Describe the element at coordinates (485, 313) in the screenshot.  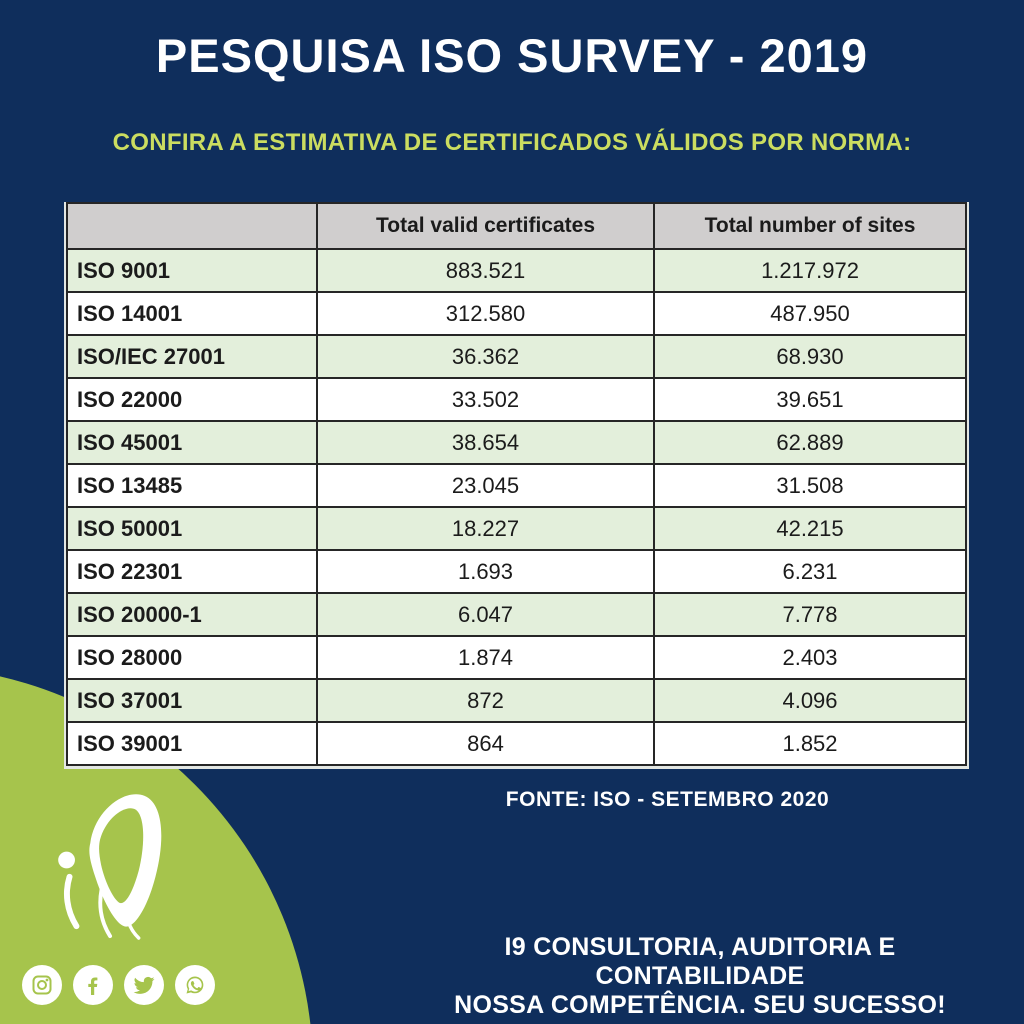
I see `certificates-cell: 312.580` at that location.